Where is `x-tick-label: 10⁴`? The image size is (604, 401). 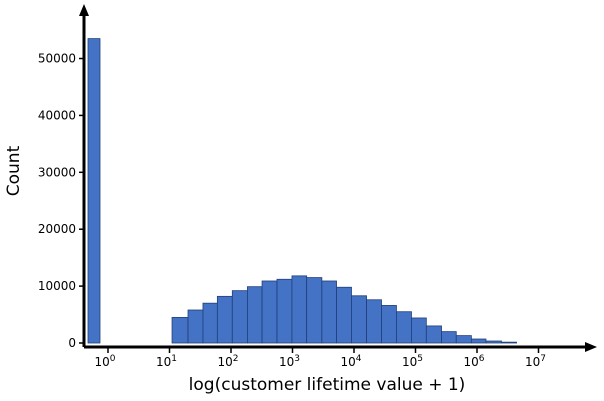 x-tick-label: 10⁴ is located at coordinates (350, 361).